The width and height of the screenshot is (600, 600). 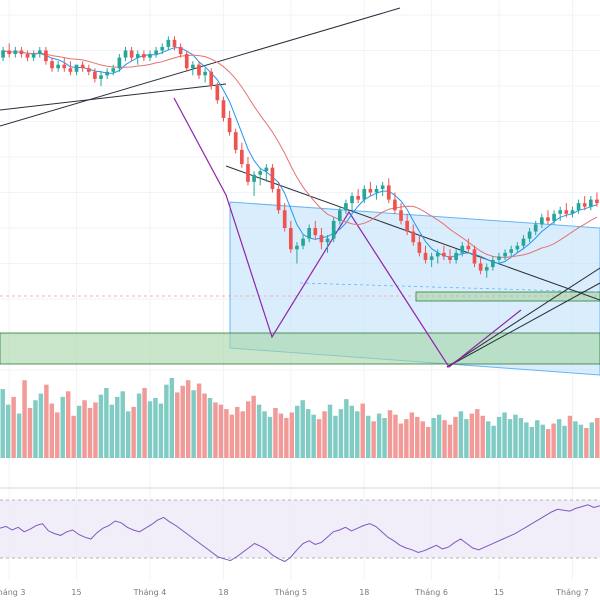 What do you see at coordinates (290, 592) in the screenshot?
I see `x-tick-label: Tháng 5` at bounding box center [290, 592].